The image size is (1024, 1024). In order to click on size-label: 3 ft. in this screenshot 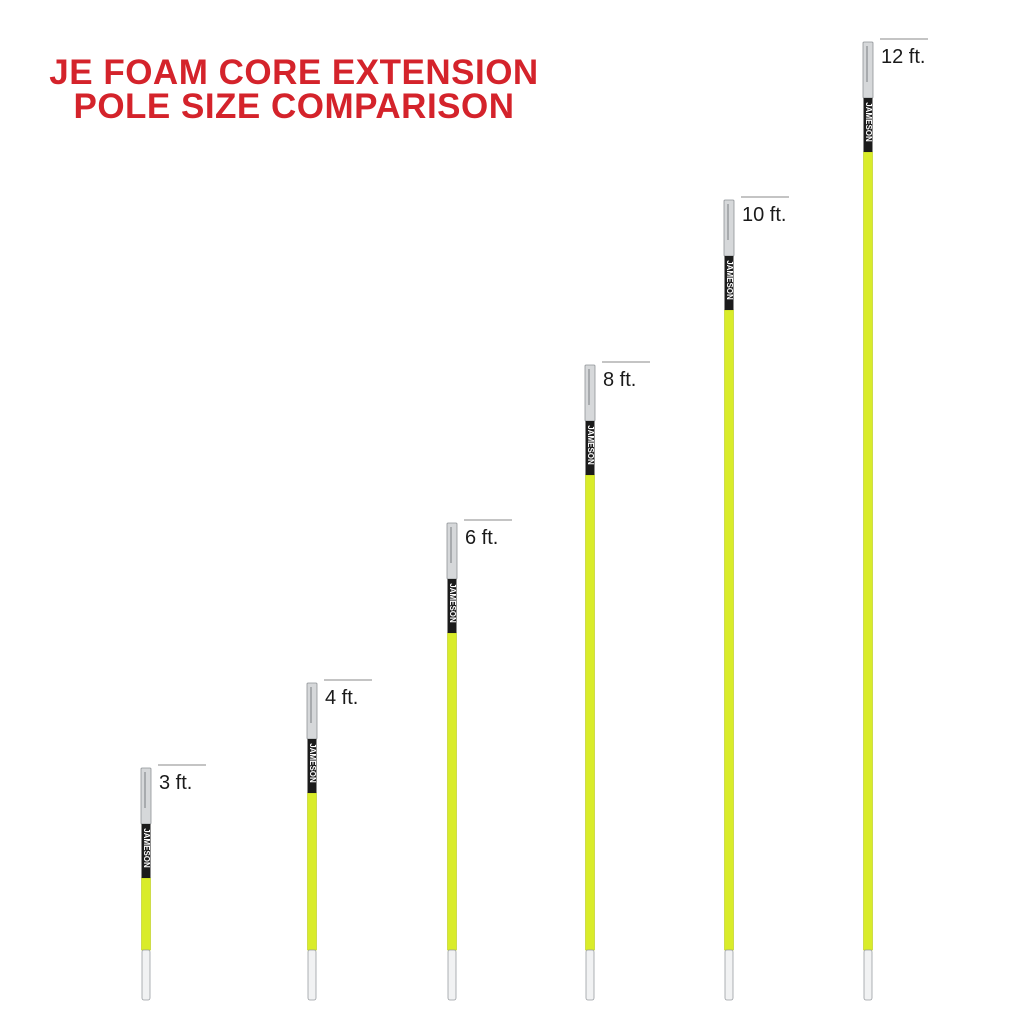, I will do `click(175, 783)`.